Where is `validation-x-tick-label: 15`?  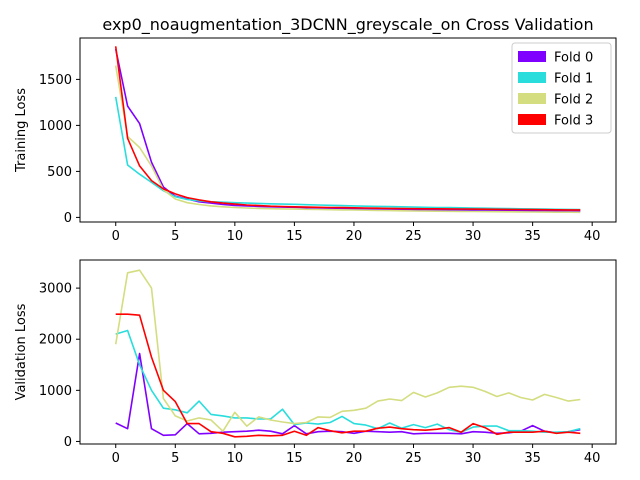 validation-x-tick-label: 15 is located at coordinates (294, 458).